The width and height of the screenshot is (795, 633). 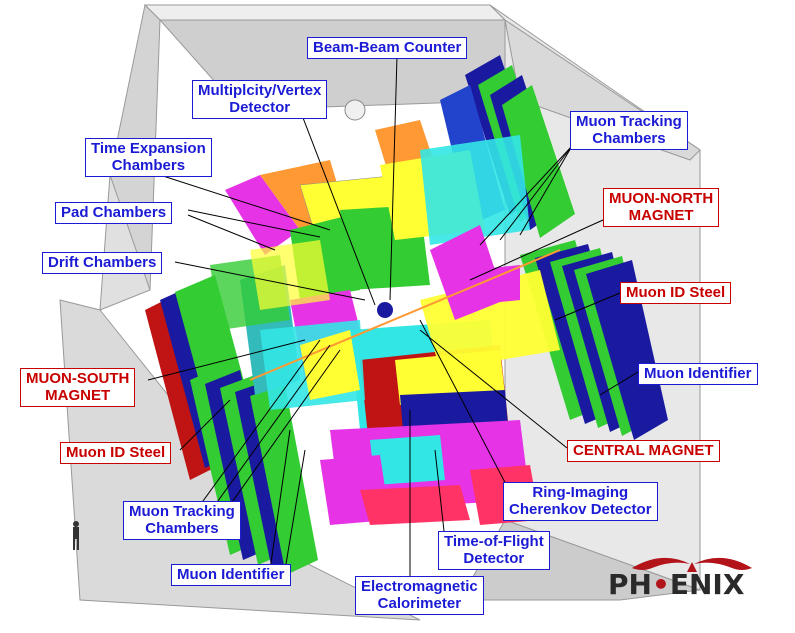 What do you see at coordinates (387, 48) in the screenshot?
I see `label-beam-beam-counter: Beam-Beam Counter` at bounding box center [387, 48].